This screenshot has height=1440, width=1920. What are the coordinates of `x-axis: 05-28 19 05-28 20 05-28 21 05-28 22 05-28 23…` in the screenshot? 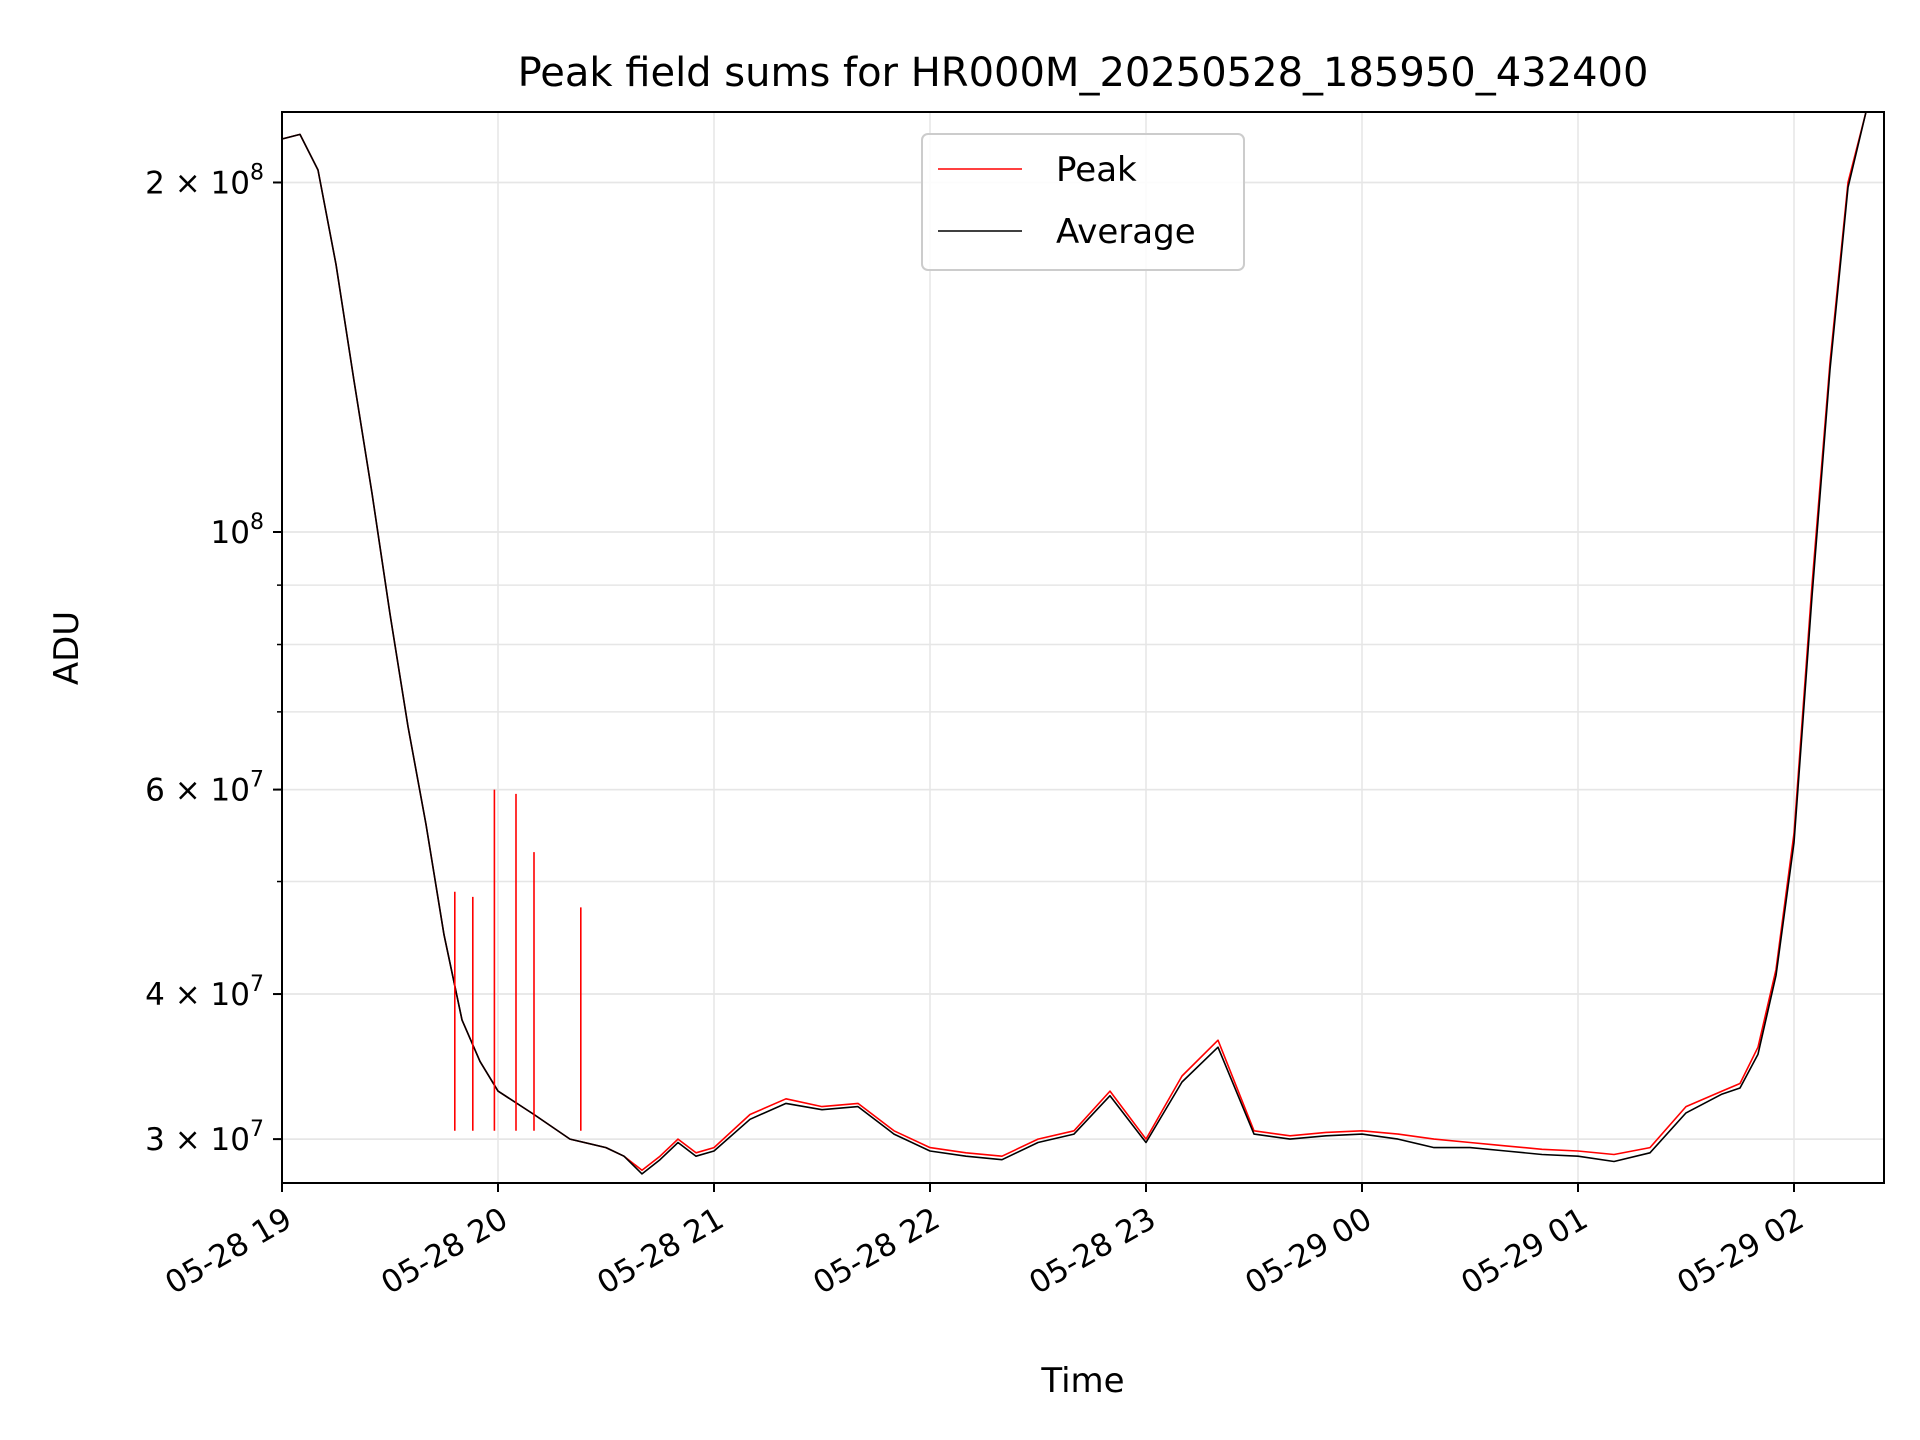 It's located at (984, 1242).